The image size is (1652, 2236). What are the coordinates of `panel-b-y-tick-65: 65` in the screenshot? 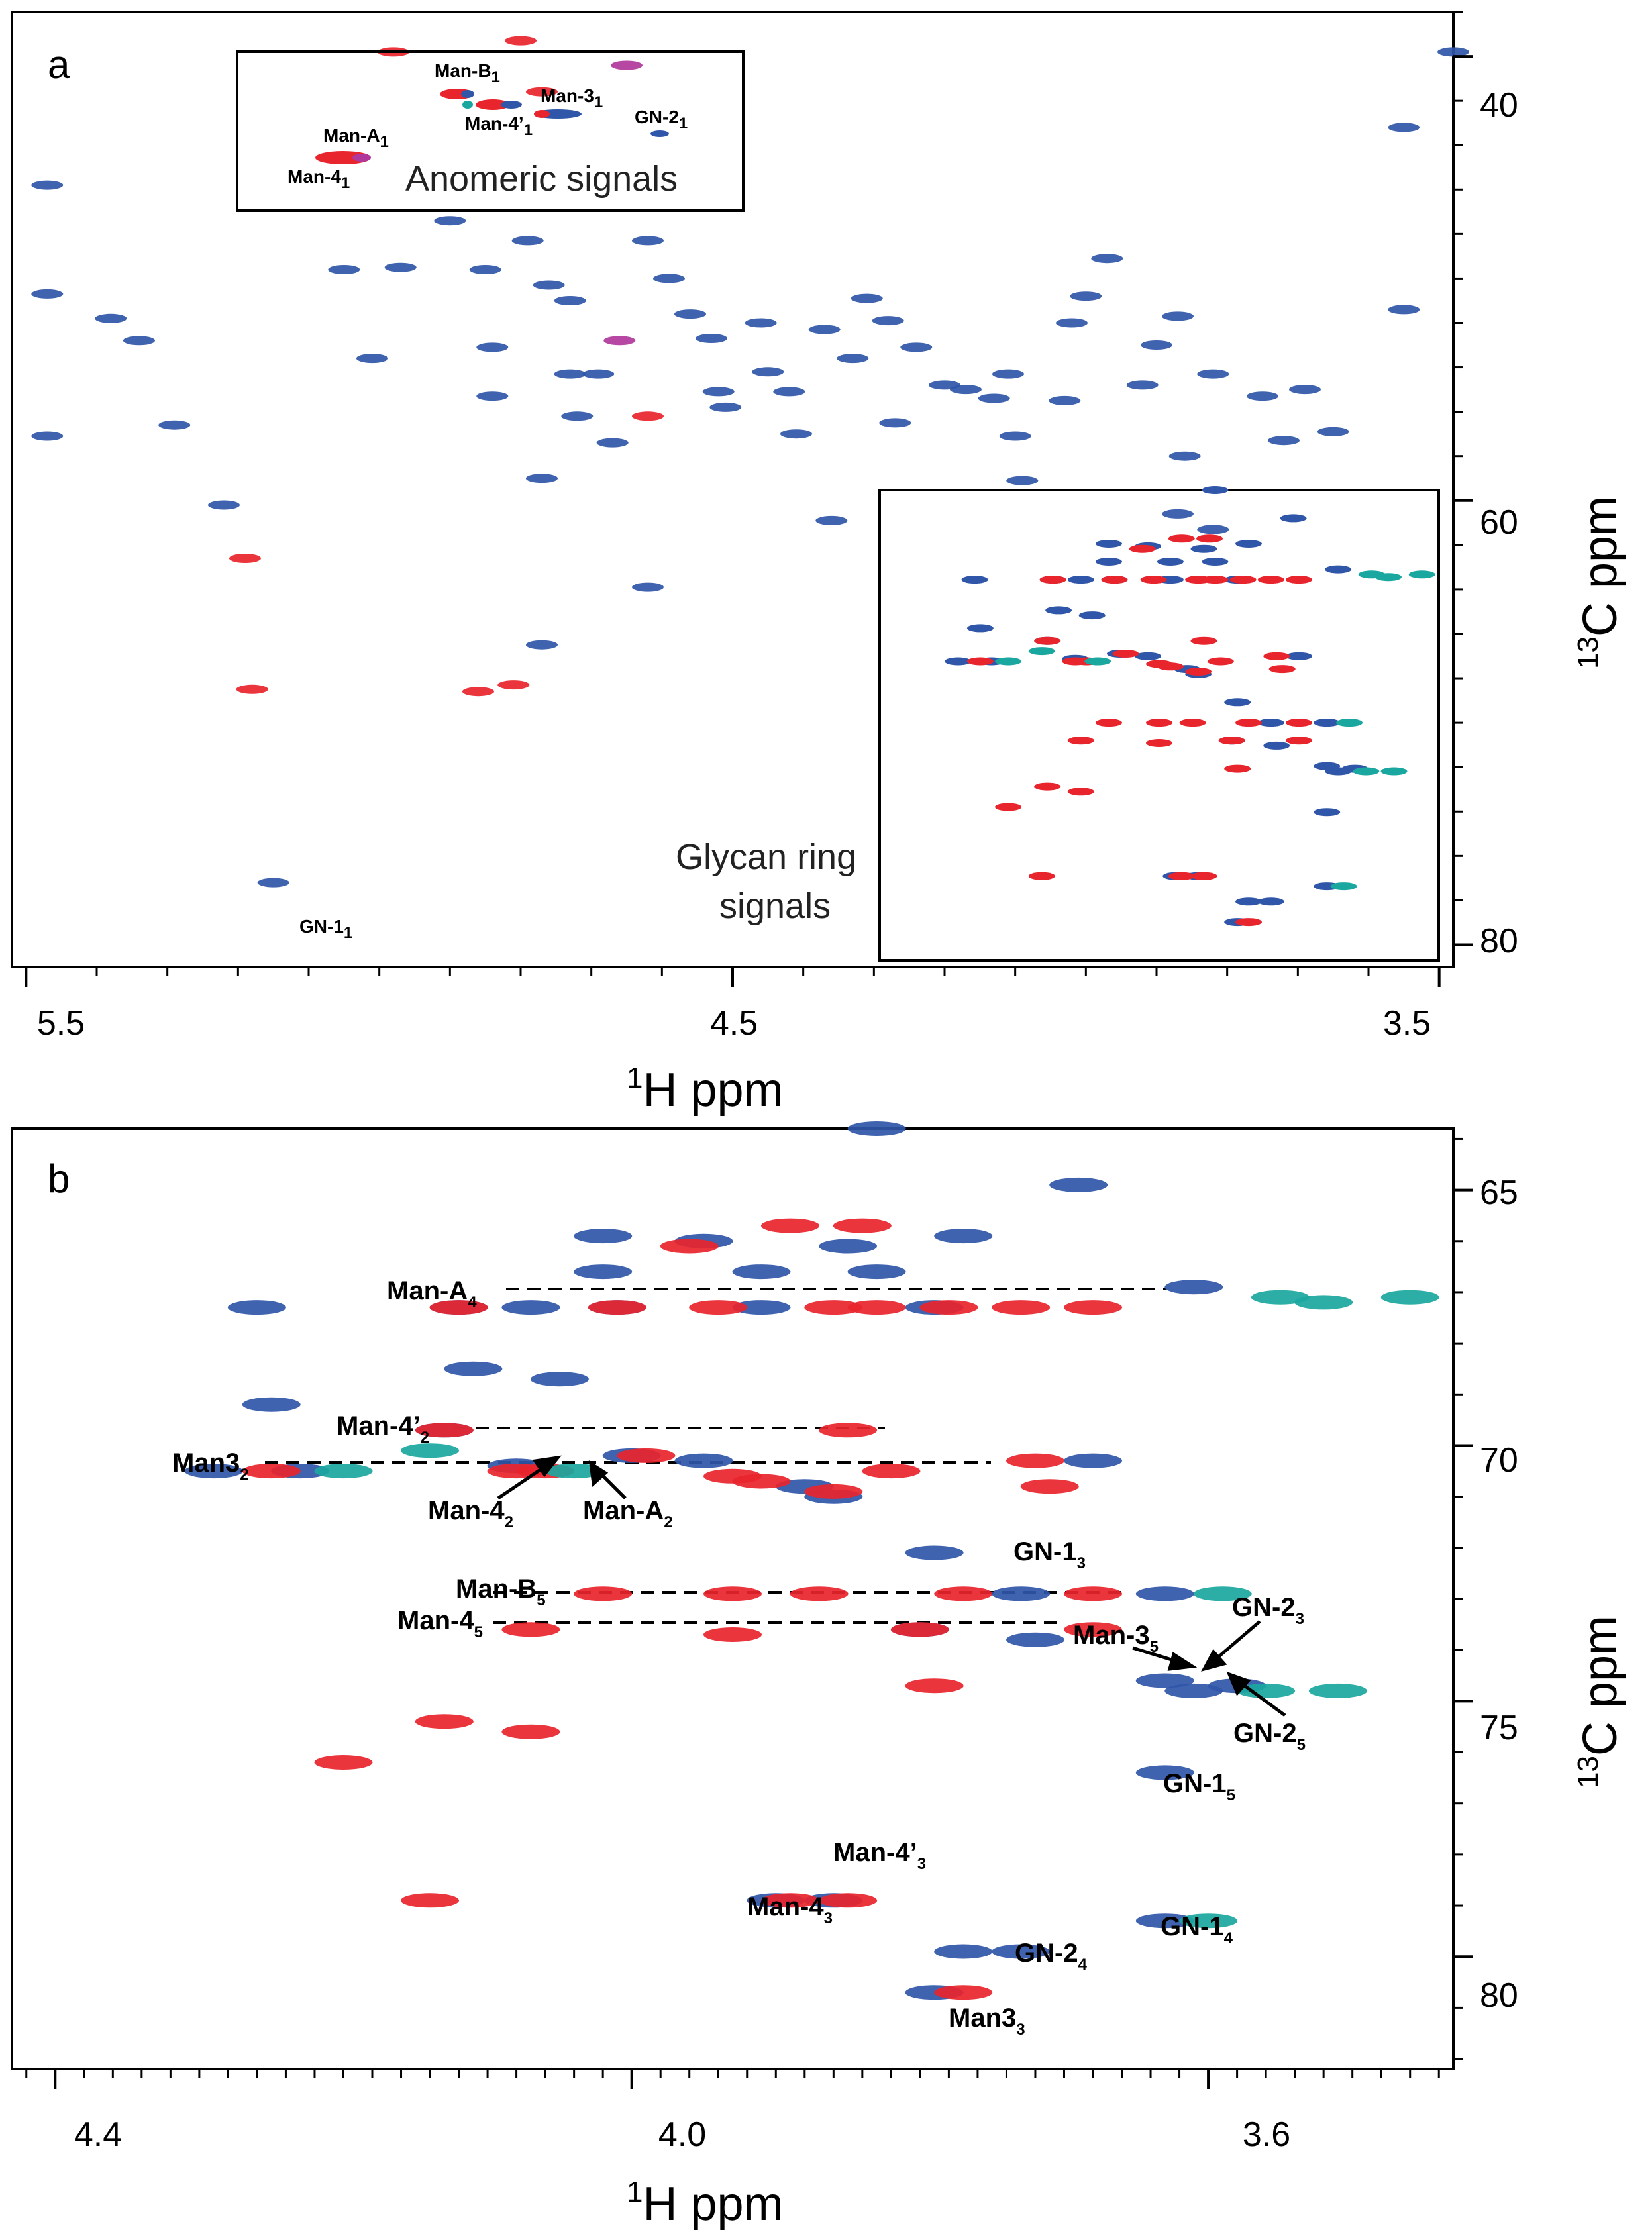 It's located at (1499, 1193).